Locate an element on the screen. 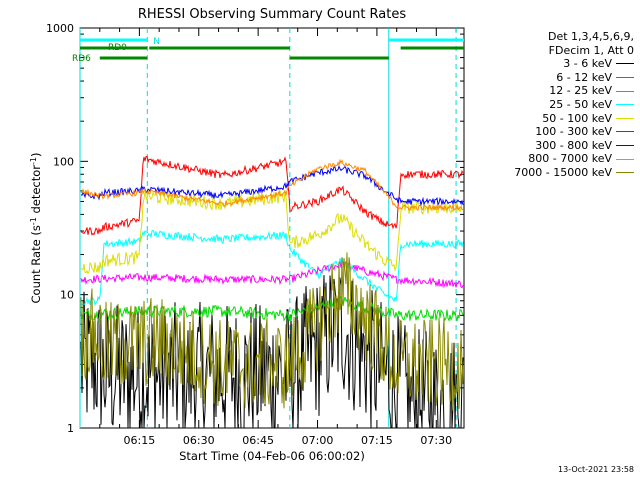 The width and height of the screenshot is (640, 480). chart-title: RHESSI Observing Summary Count Rates is located at coordinates (272, 14).